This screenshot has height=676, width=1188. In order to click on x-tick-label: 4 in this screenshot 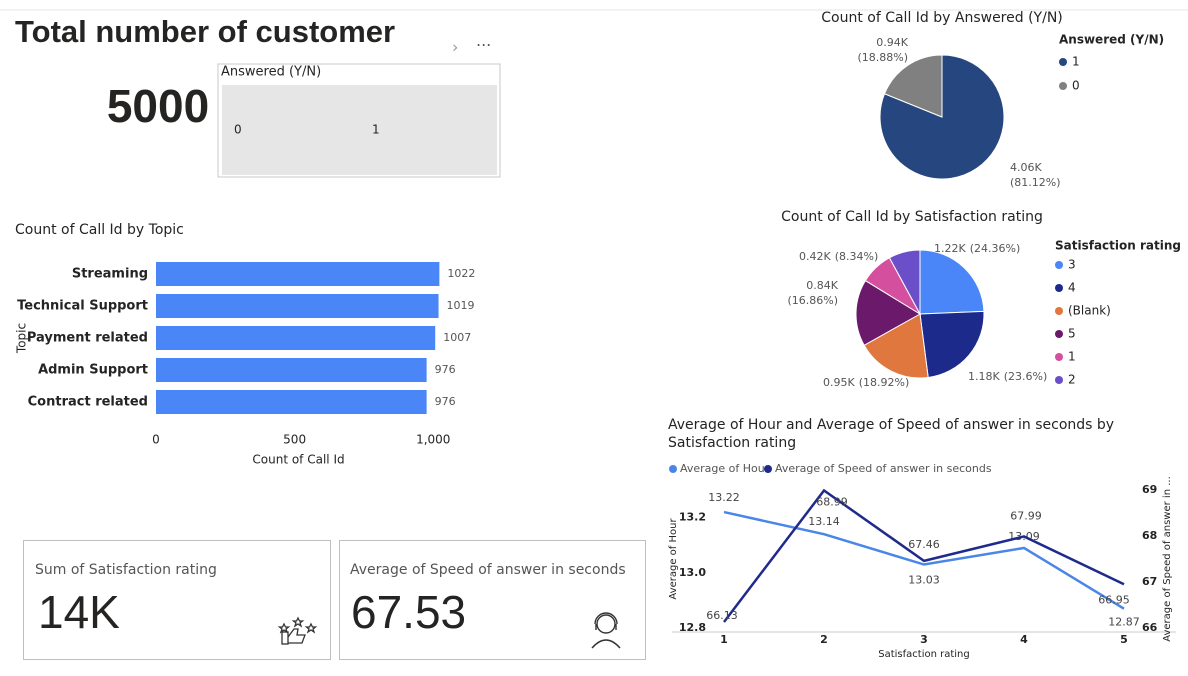, I will do `click(1024, 639)`.